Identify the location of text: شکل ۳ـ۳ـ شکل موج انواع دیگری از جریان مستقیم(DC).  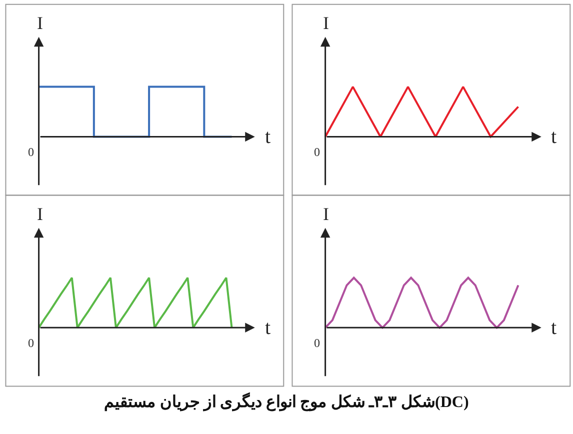
(286, 402).